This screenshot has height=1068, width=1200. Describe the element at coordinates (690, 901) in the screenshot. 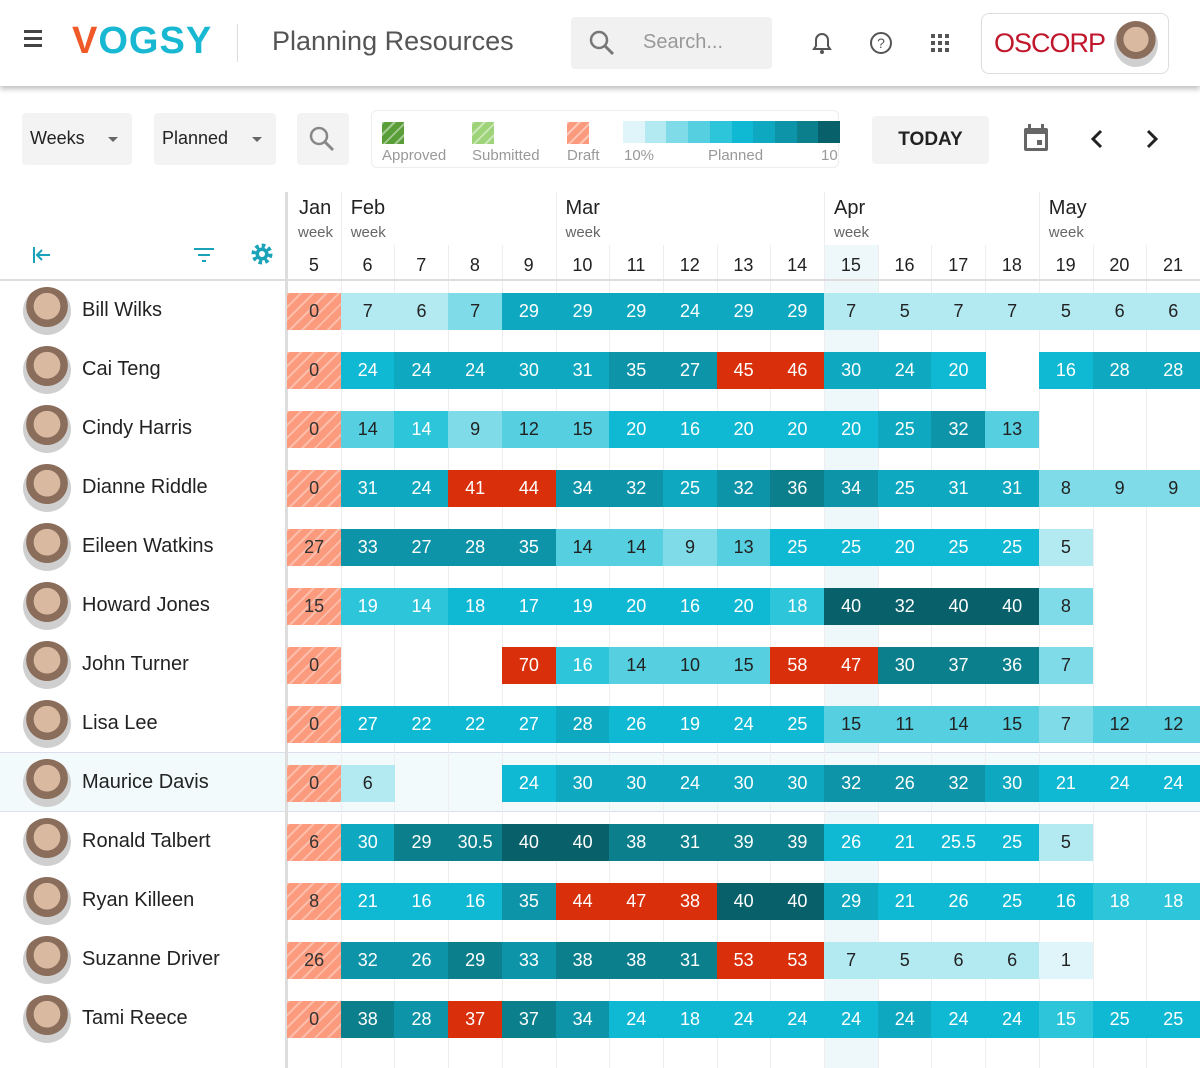

I see `allocation-cell: 38` at that location.